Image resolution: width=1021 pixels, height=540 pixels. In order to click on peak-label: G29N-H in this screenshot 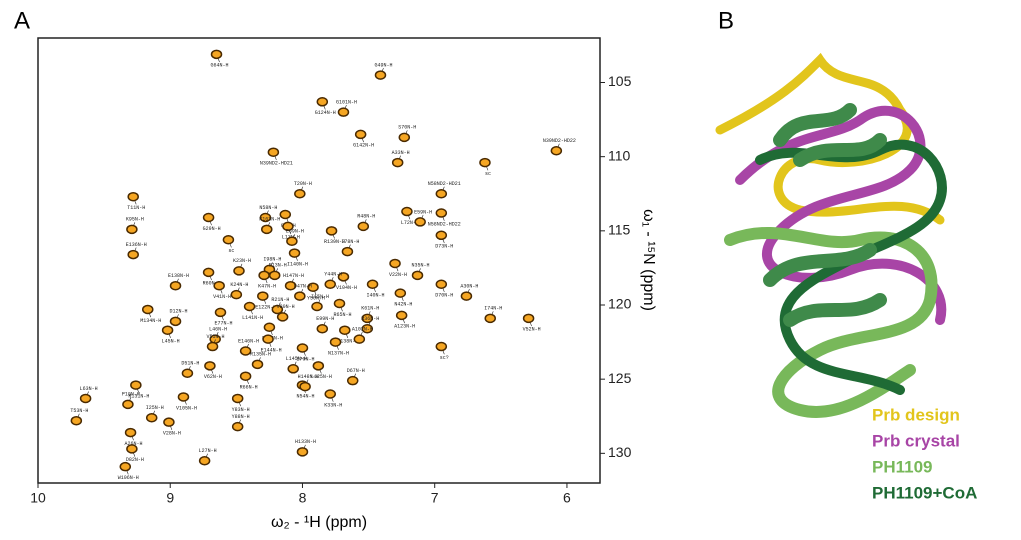, I will do `click(212, 229)`.